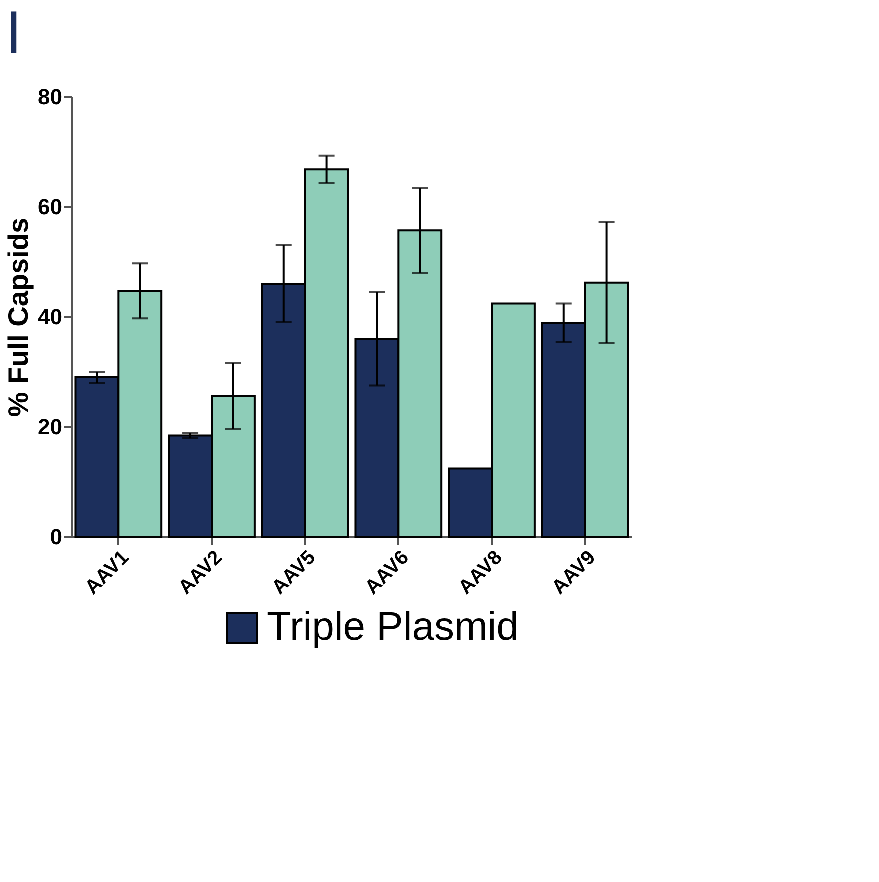  I want to click on y-tick-label: 0, so click(56, 537).